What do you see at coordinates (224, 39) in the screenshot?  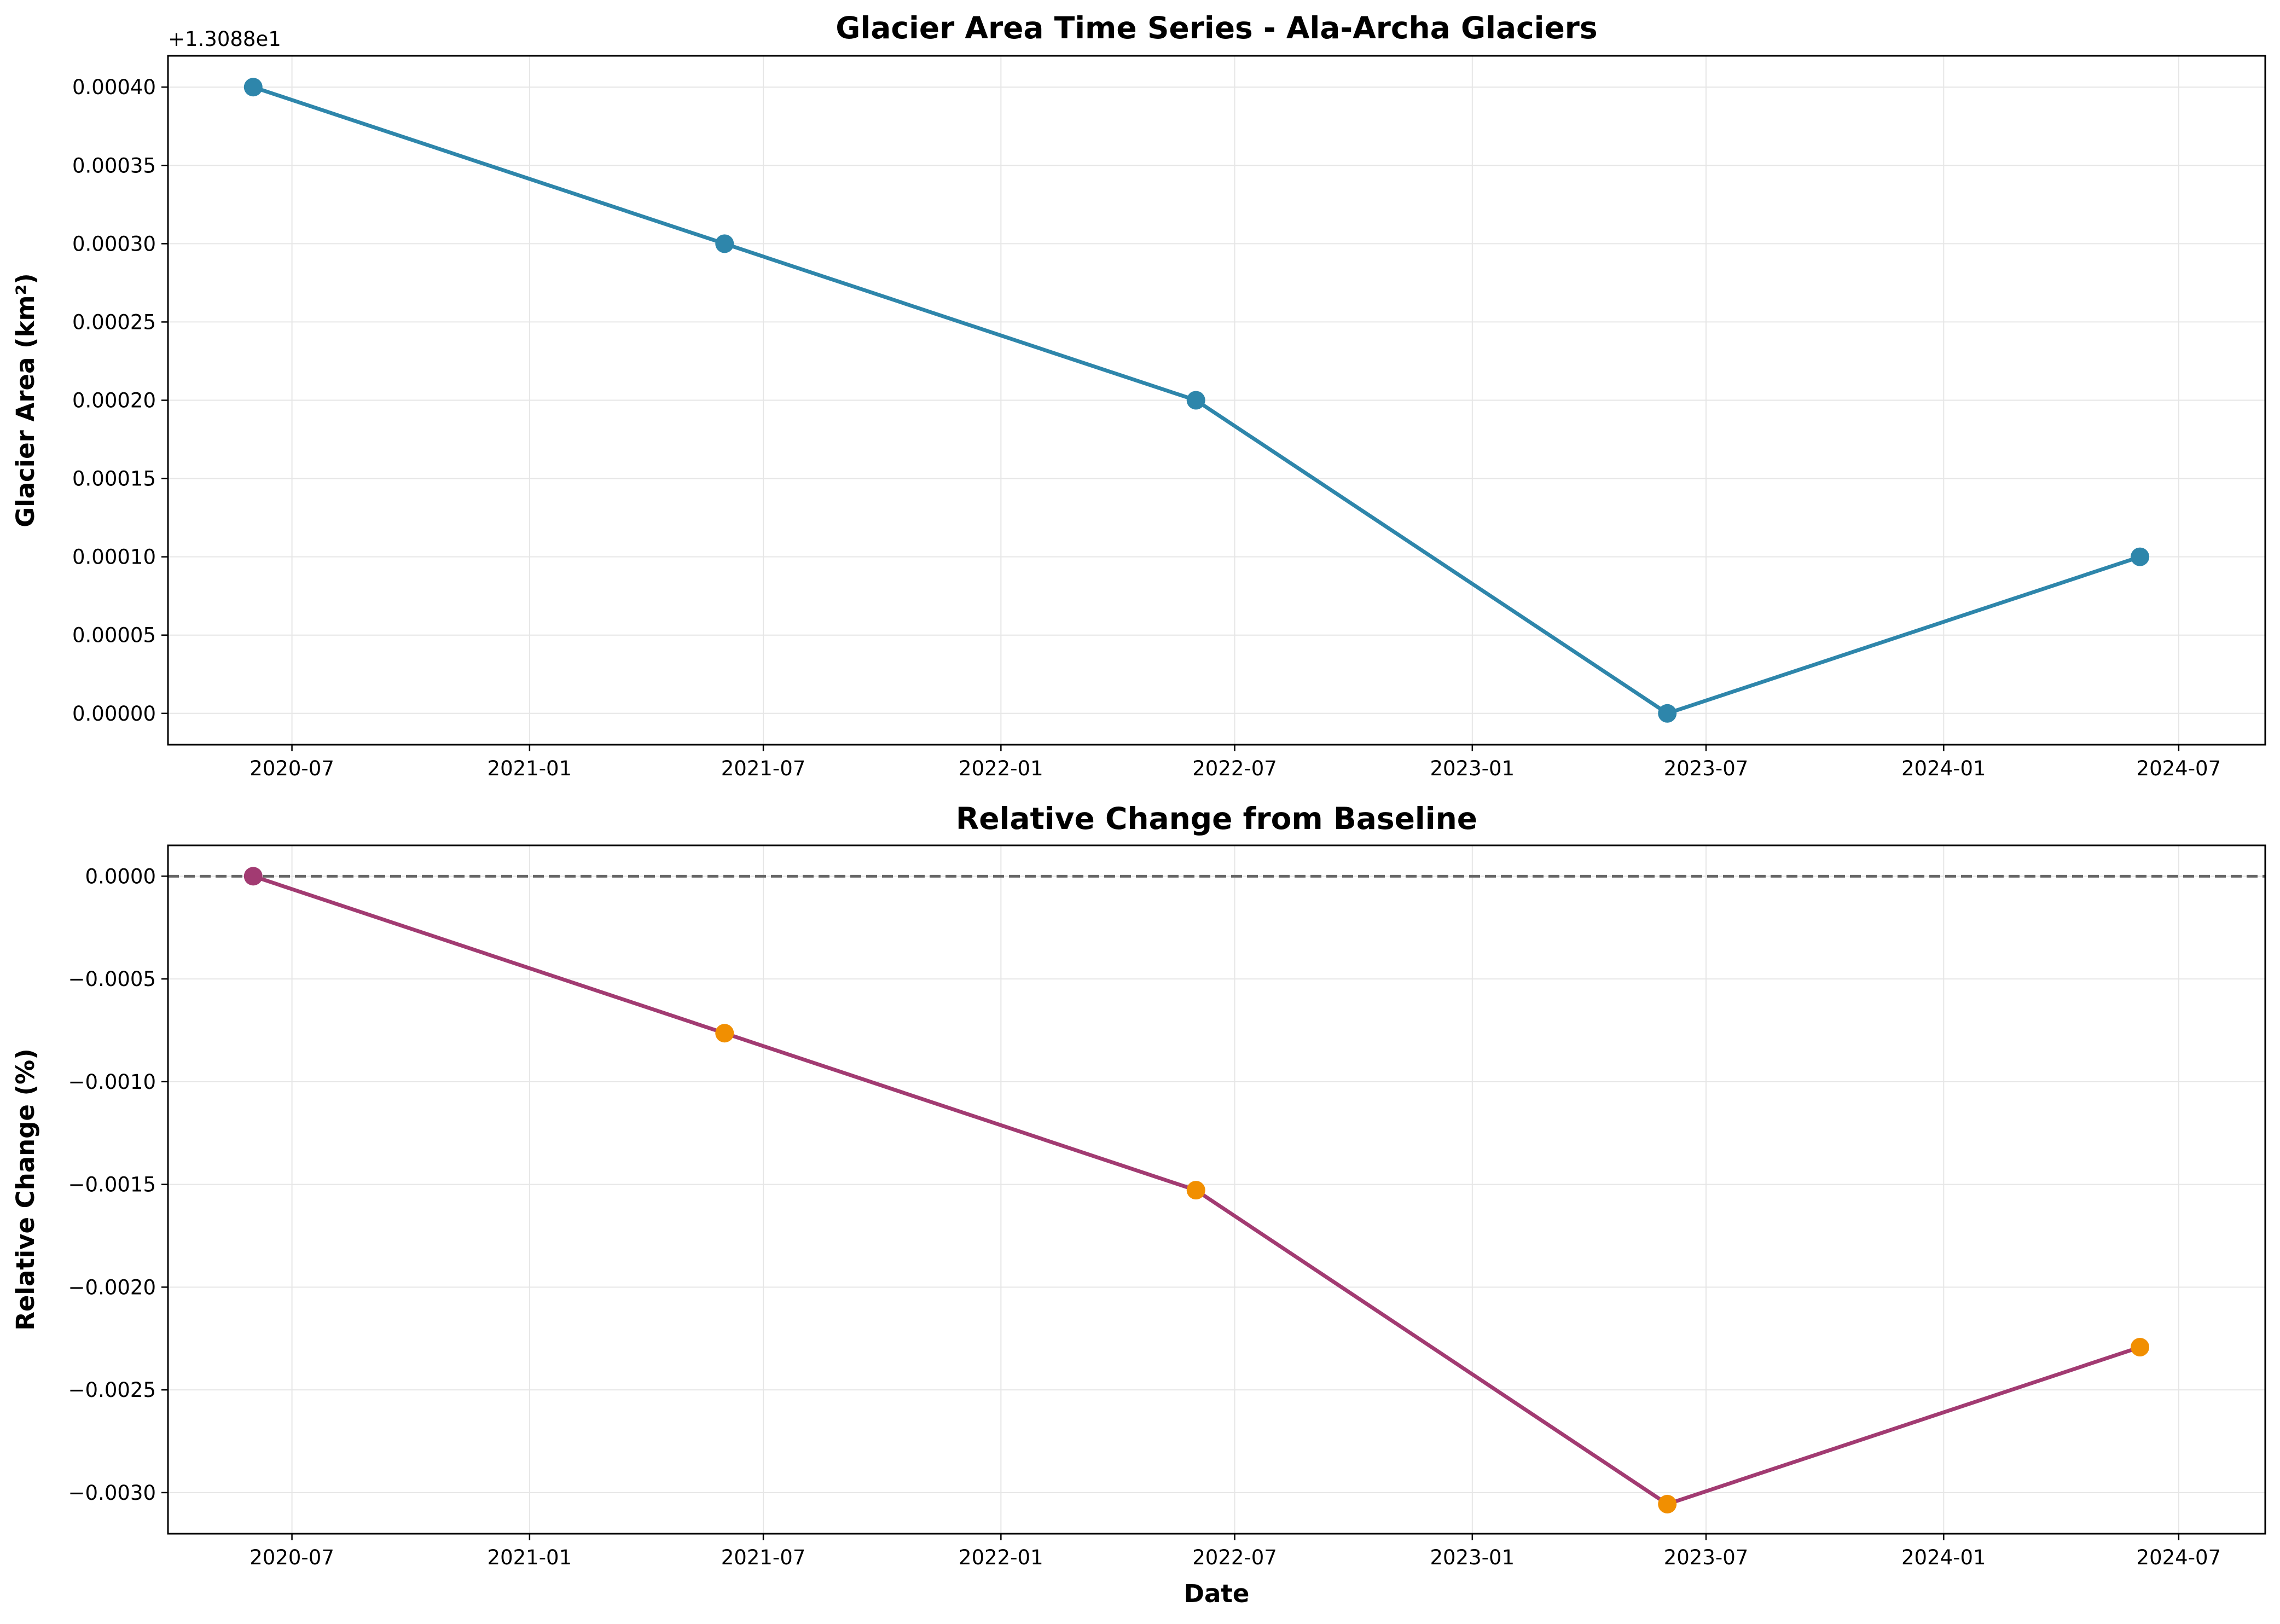 I see `y-axis-offset-text: +1.3088e1` at bounding box center [224, 39].